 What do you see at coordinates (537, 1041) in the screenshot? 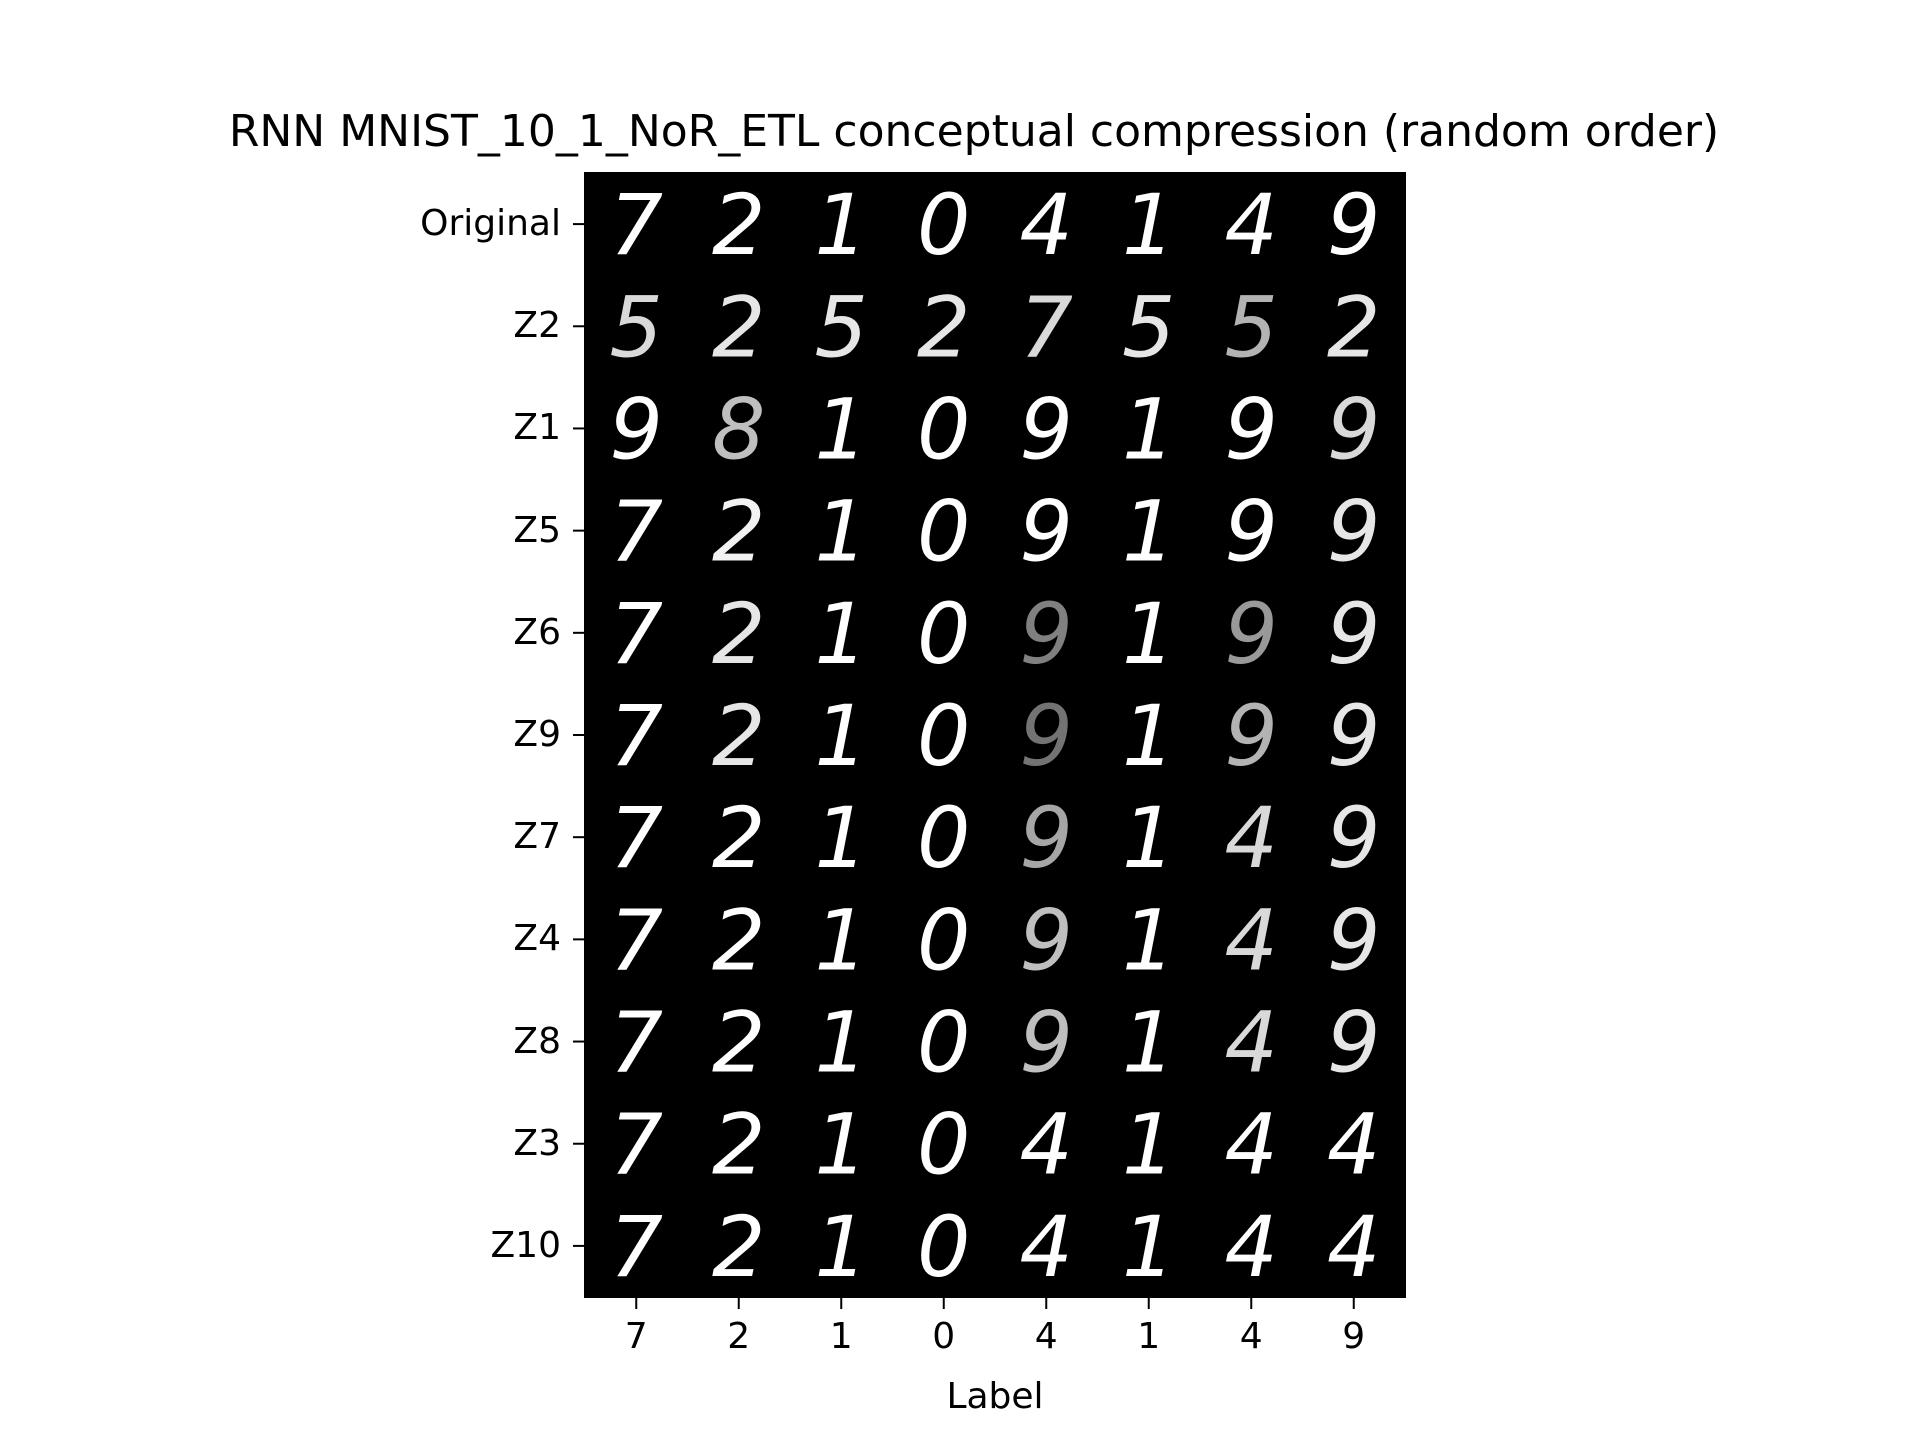
I see `y-tick-label: Z8` at bounding box center [537, 1041].